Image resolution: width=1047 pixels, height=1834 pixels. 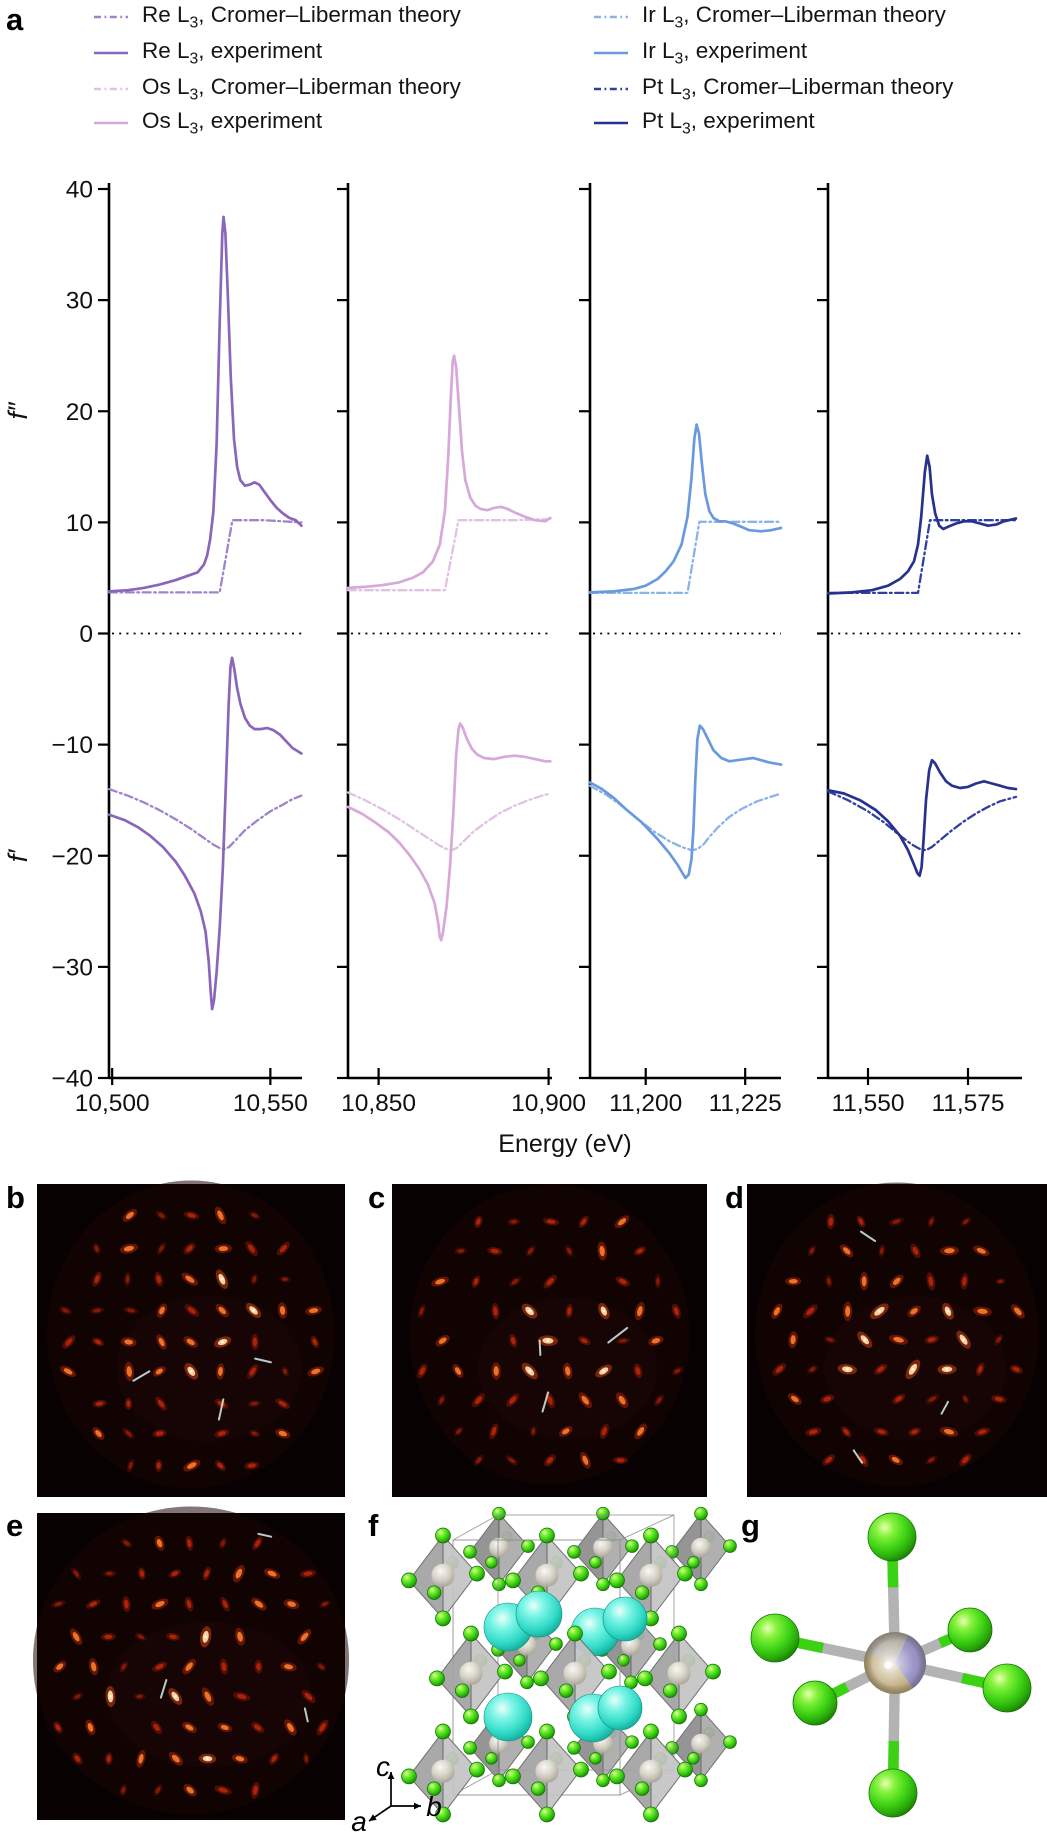 What do you see at coordinates (970, 1630) in the screenshot?
I see `chlorine-atom-upper-right` at bounding box center [970, 1630].